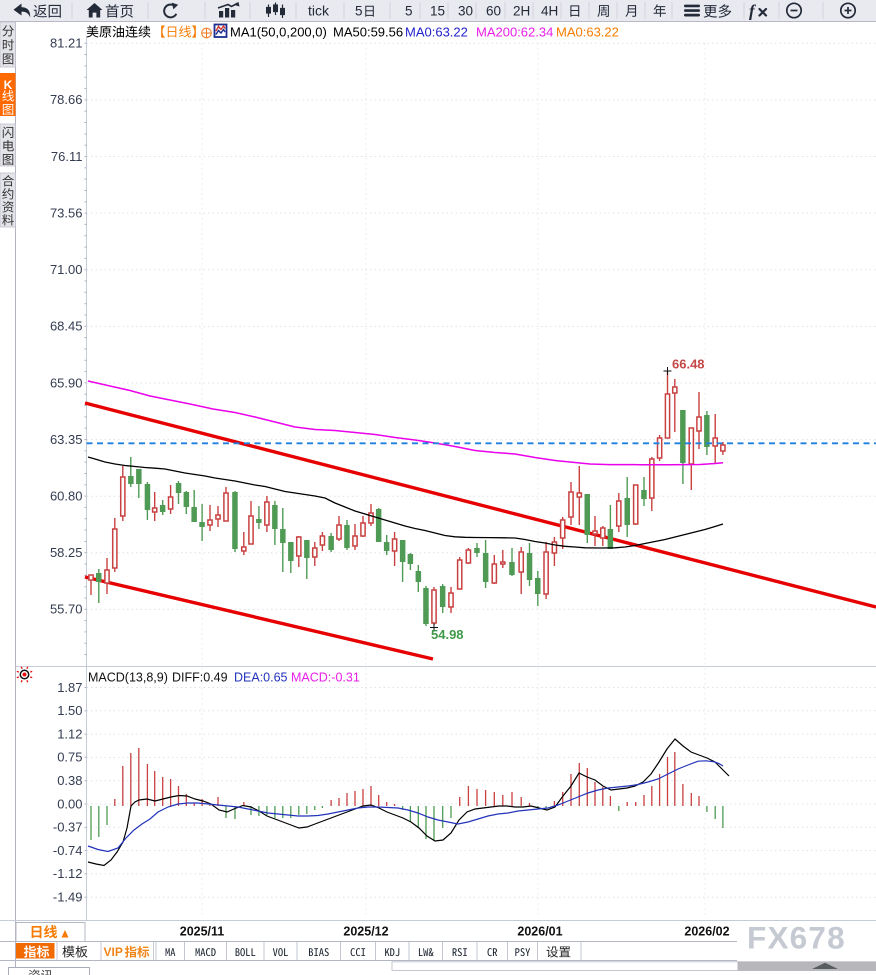 The height and width of the screenshot is (975, 876). What do you see at coordinates (69, 733) in the screenshot?
I see `svg-text: 1.12` at bounding box center [69, 733].